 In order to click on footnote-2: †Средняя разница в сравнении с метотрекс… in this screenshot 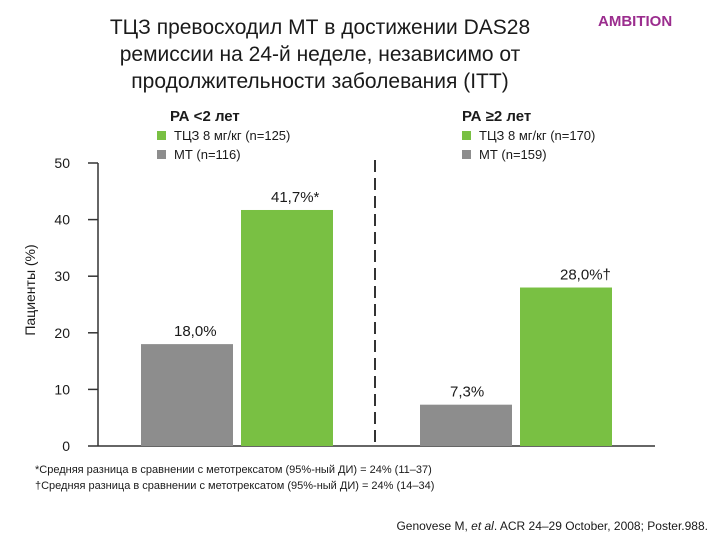, I will do `click(235, 486)`.